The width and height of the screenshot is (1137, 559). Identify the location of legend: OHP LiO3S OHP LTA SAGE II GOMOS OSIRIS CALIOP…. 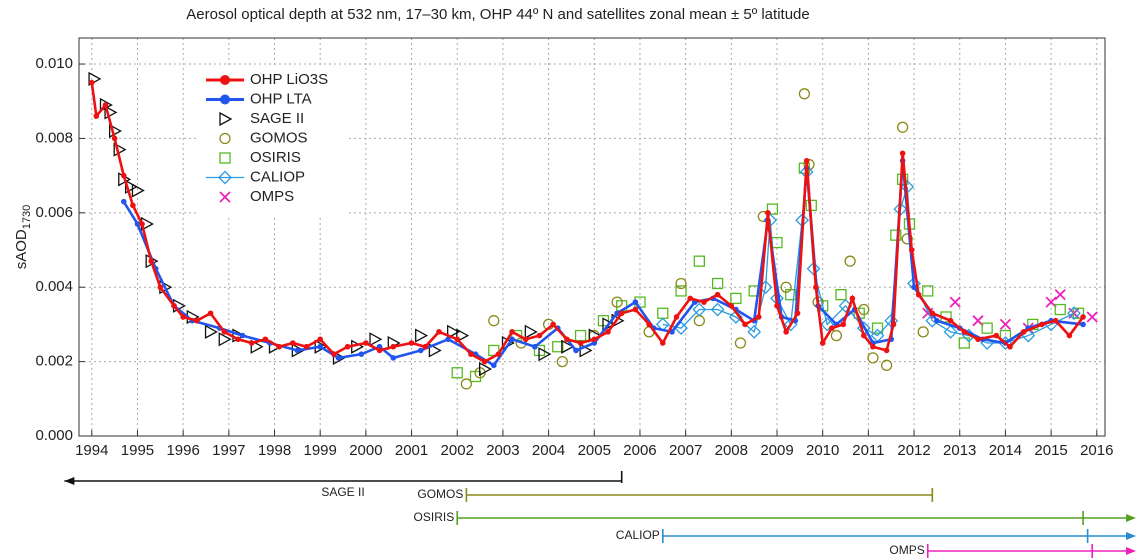
(271, 142).